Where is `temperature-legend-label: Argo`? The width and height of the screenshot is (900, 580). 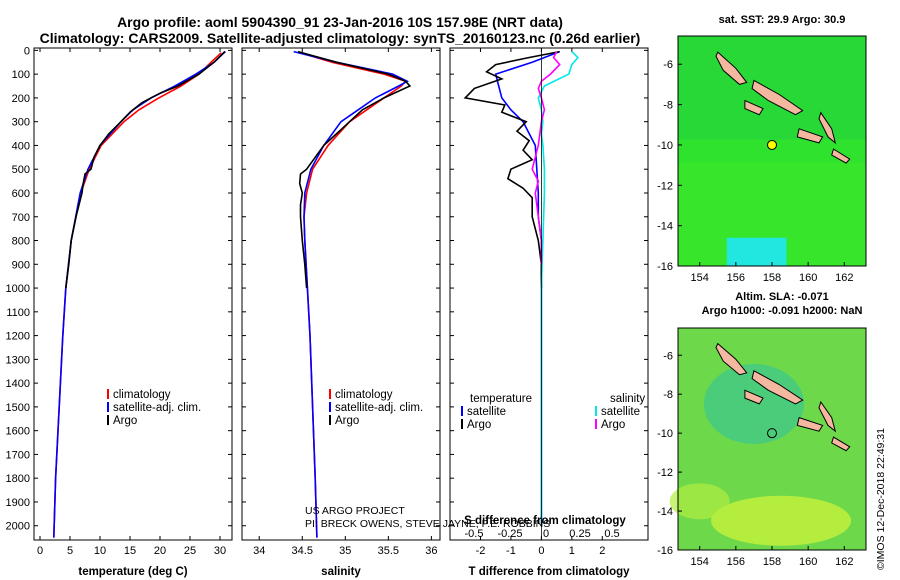
temperature-legend-label: Argo is located at coordinates (125, 421).